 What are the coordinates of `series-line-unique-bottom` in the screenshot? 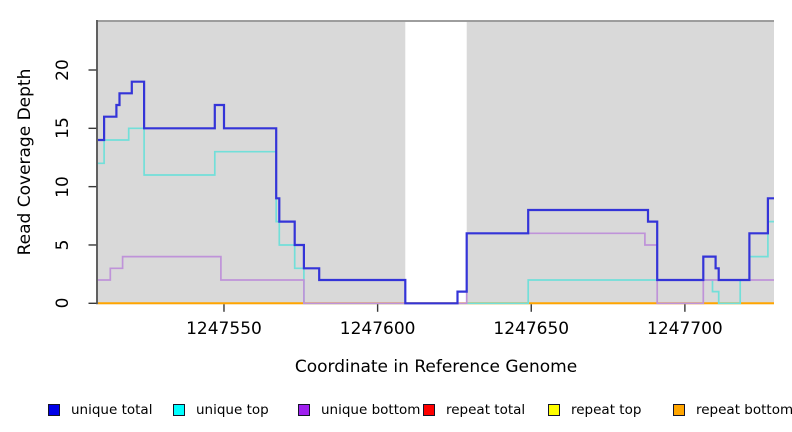 It's located at (436, 268).